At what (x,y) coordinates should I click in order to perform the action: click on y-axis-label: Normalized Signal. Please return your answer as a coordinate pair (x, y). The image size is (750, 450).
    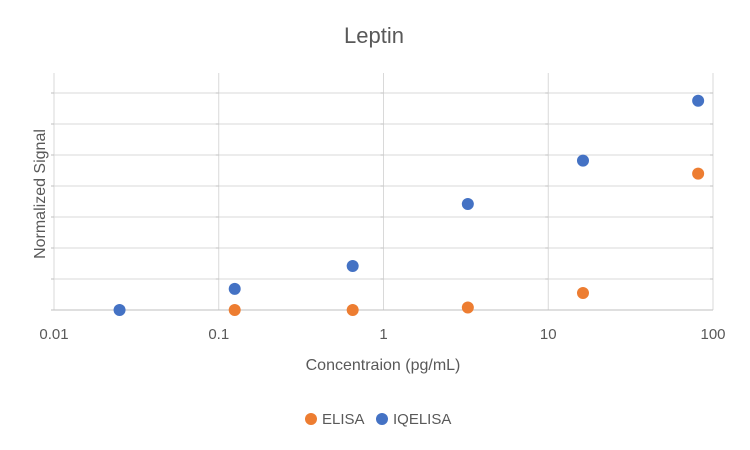
    Looking at the image, I should click on (40, 194).